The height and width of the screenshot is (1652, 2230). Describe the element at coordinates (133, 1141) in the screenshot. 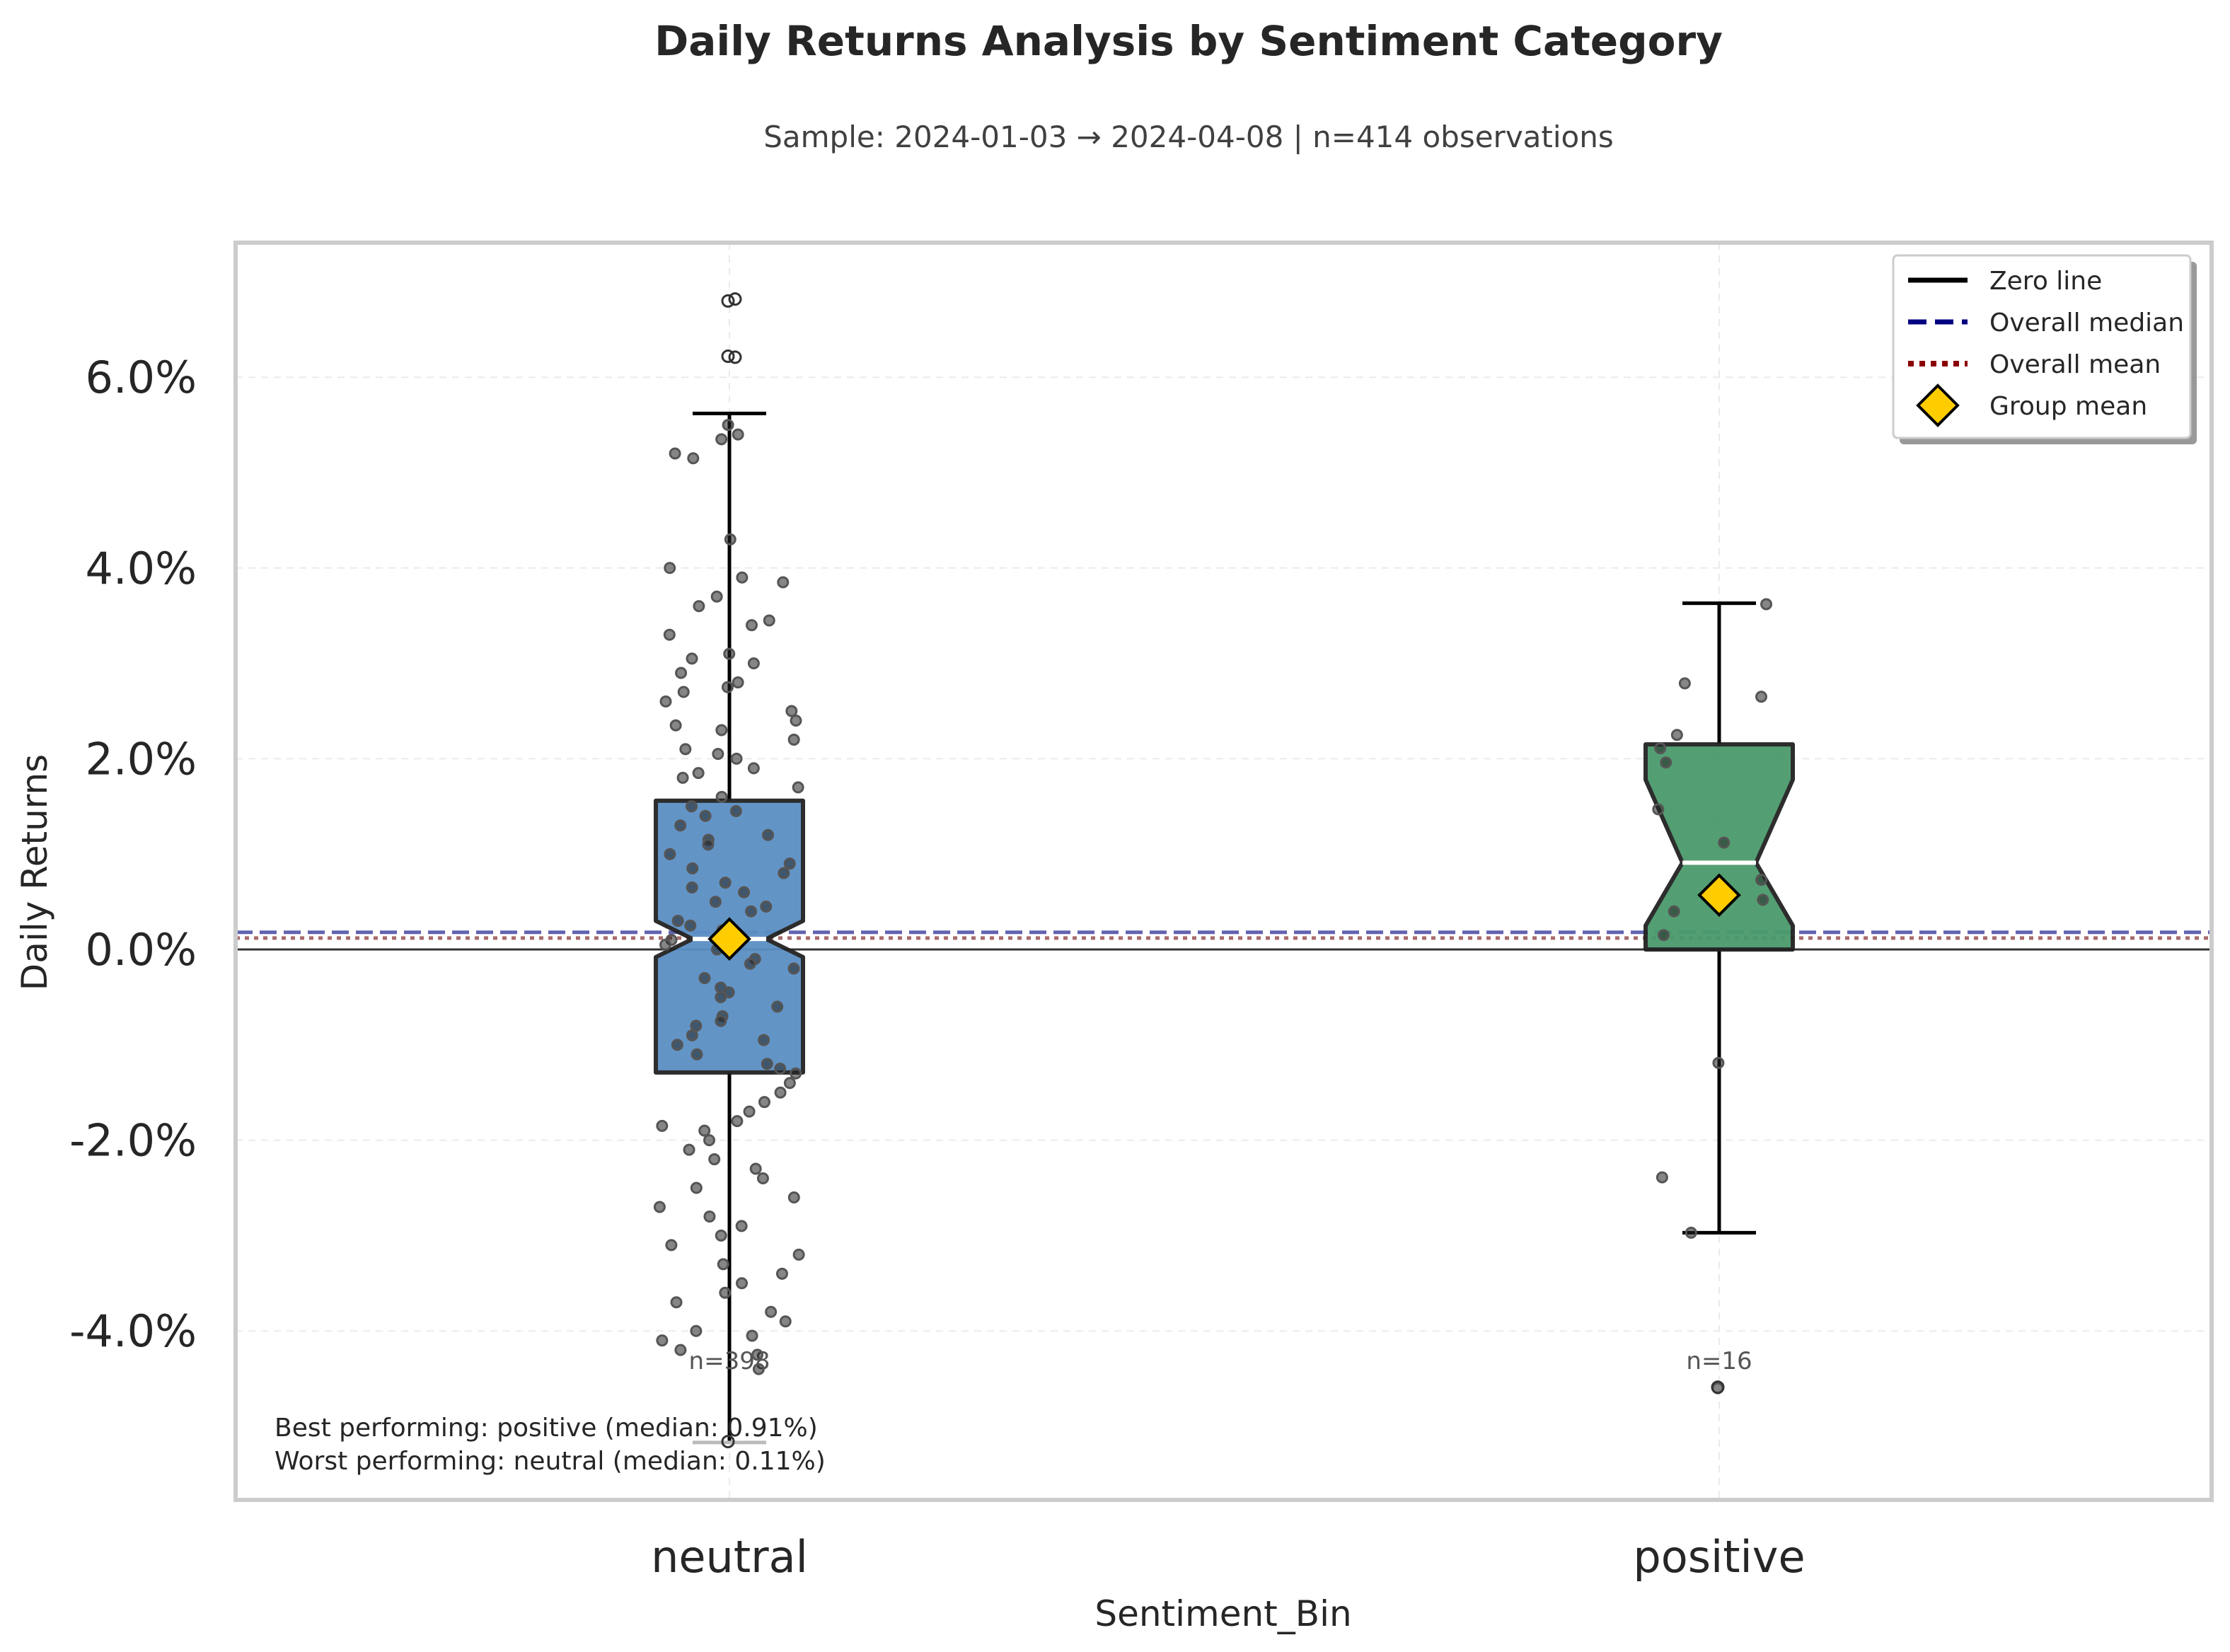

I see `y-tick-label: -2.0%` at that location.